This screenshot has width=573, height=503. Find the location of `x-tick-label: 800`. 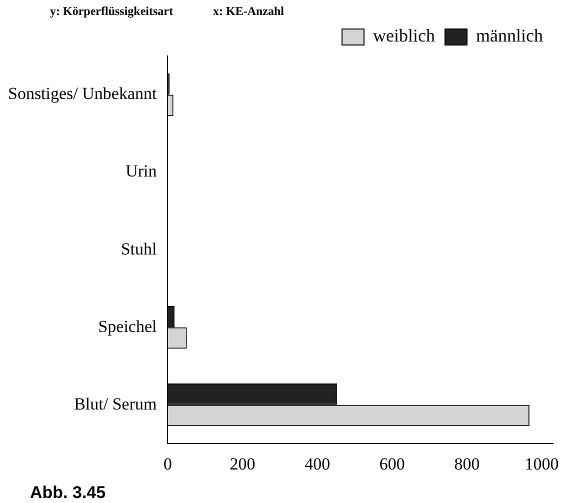

x-tick-label: 800 is located at coordinates (467, 464).